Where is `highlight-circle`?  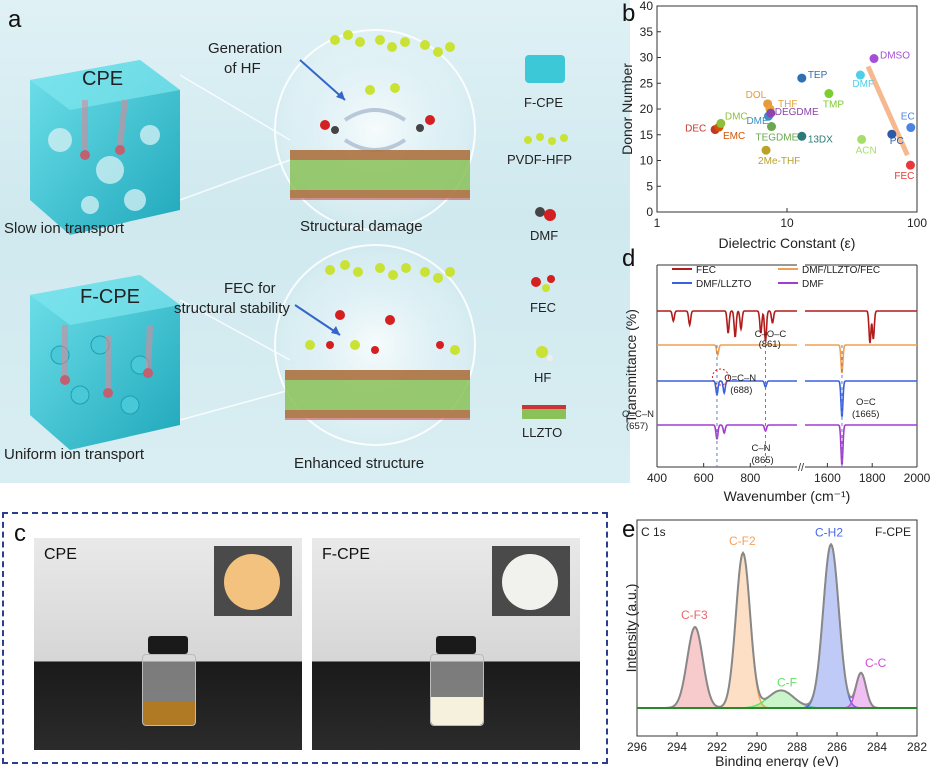 highlight-circle is located at coordinates (720, 377).